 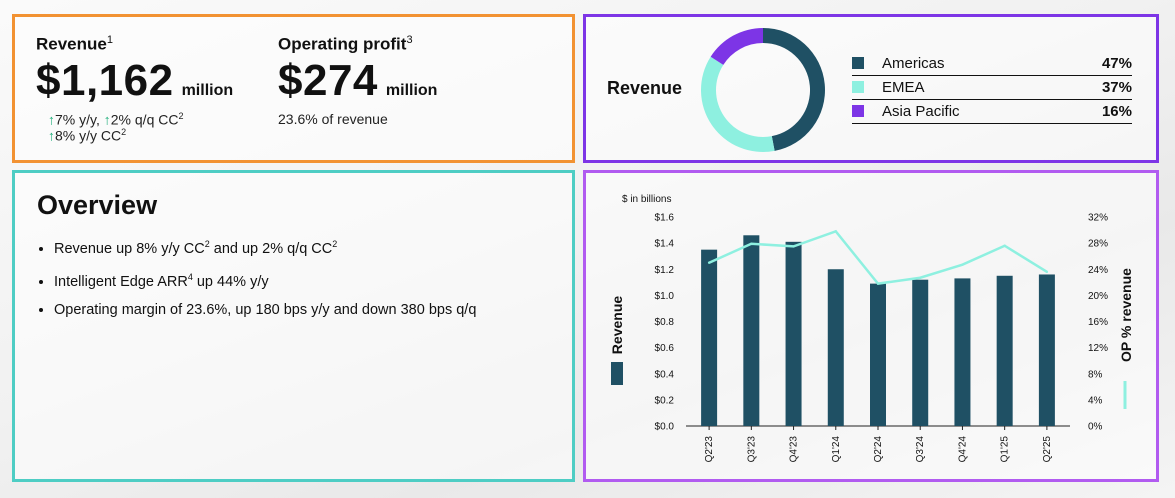 What do you see at coordinates (74, 44) in the screenshot?
I see `revenue-label: Revenue1` at bounding box center [74, 44].